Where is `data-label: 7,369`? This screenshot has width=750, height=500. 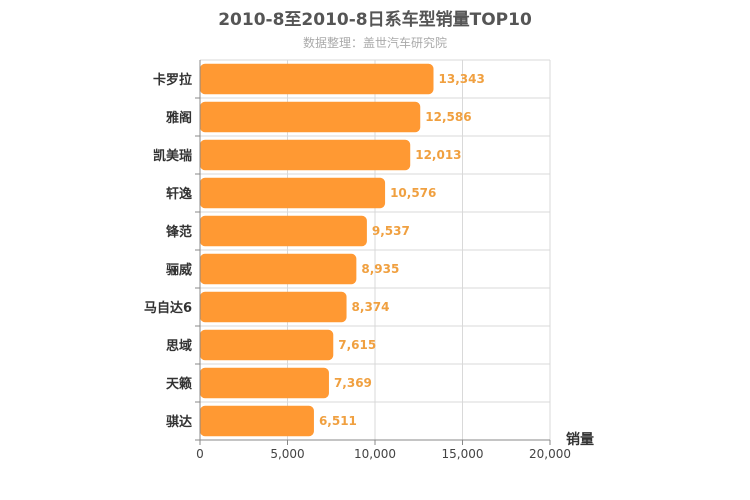
data-label: 7,369 is located at coordinates (353, 383).